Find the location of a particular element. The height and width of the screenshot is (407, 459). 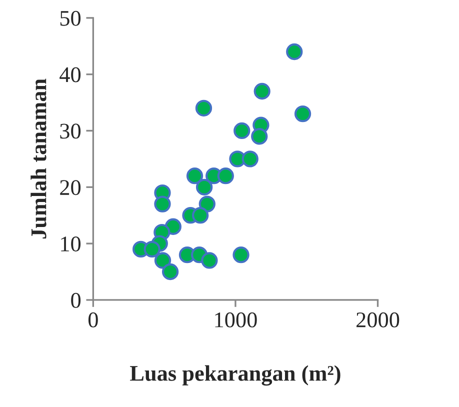

x-tick-label: 0 is located at coordinates (93, 320).